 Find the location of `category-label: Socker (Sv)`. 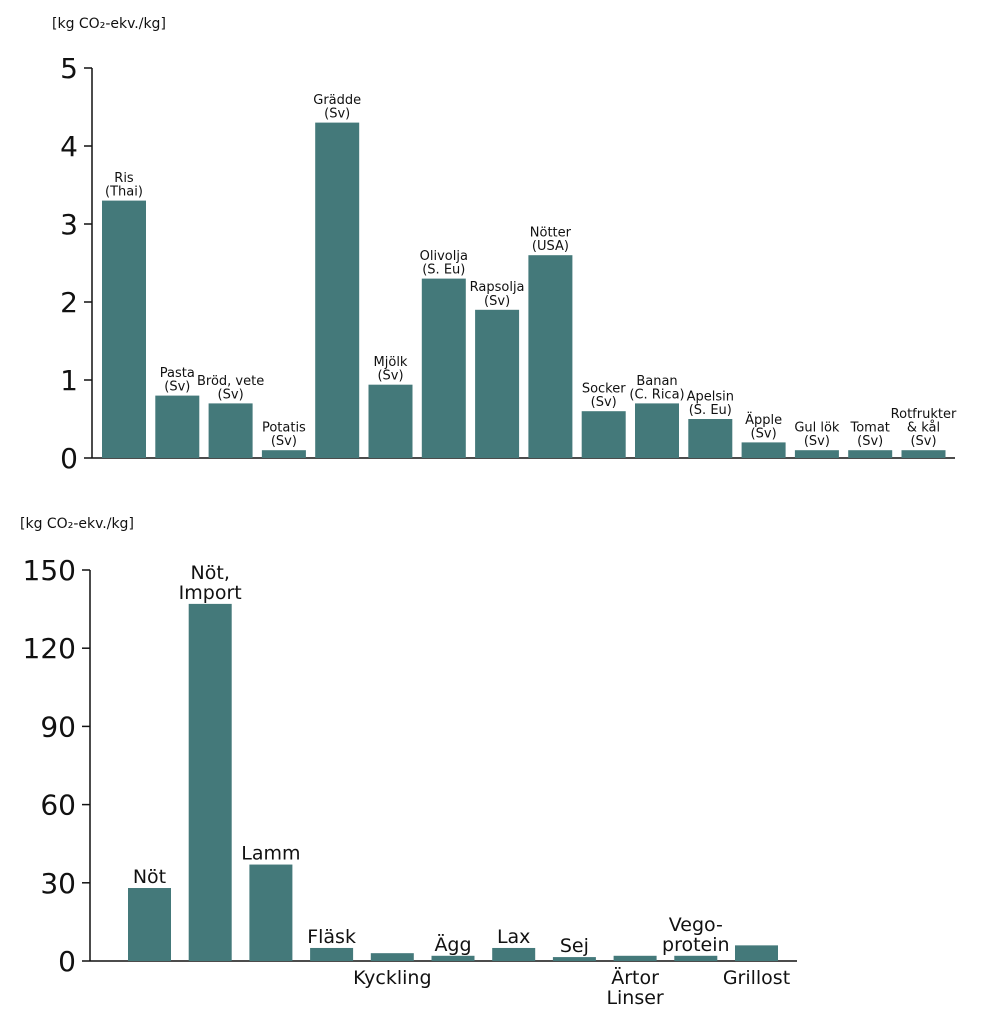

category-label: Socker (Sv) is located at coordinates (604, 396).